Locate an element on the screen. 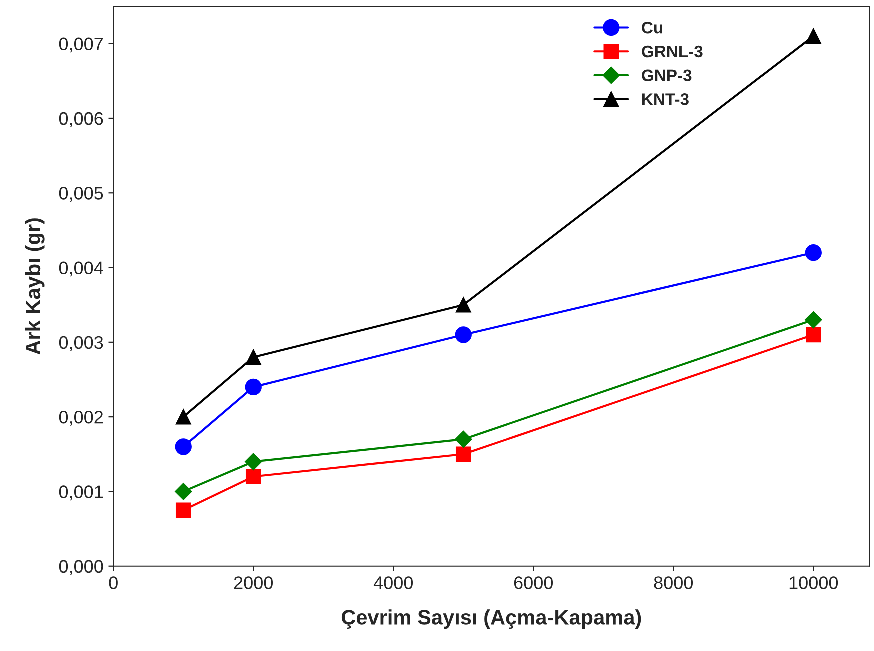 Image resolution: width=874 pixels, height=651 pixels. y-tick-label: 0,005 is located at coordinates (81, 194).